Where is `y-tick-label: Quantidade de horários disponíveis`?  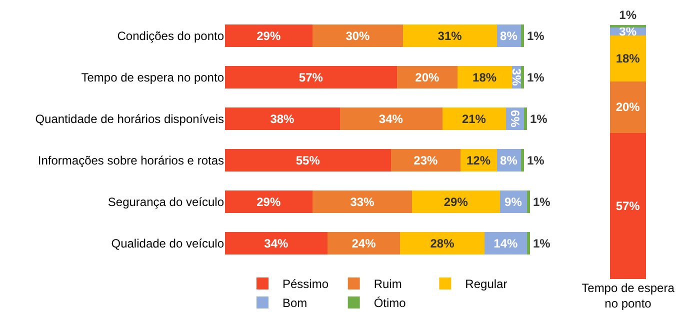 y-tick-label: Quantidade de horários disponíveis is located at coordinates (129, 119).